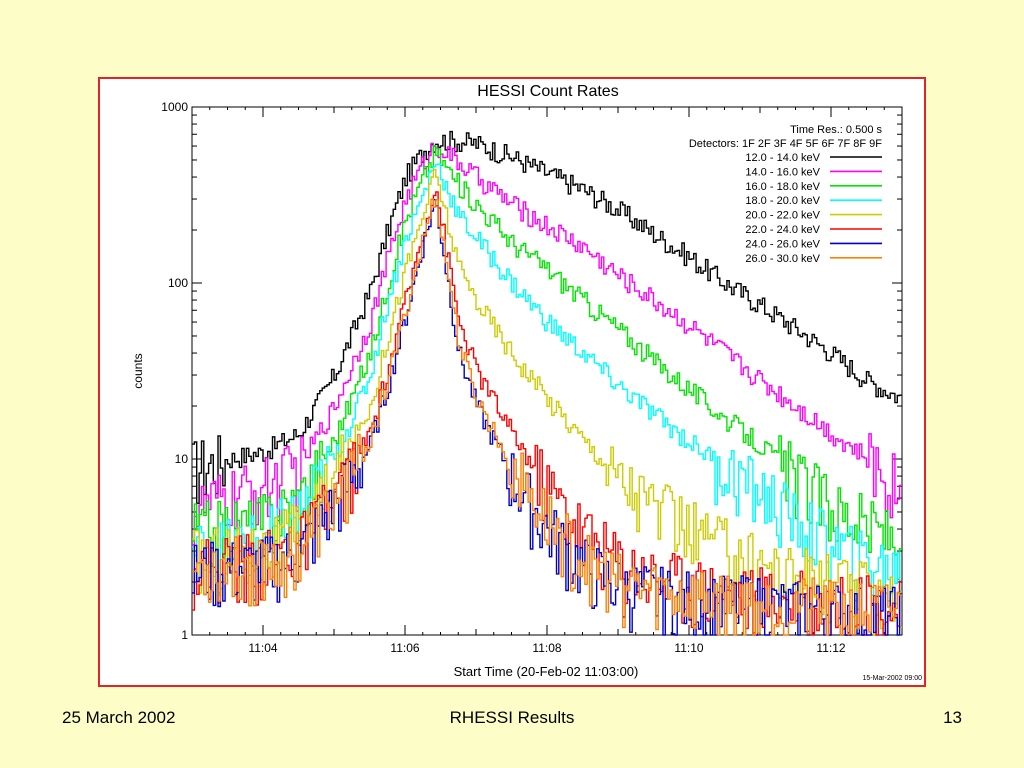  What do you see at coordinates (830, 648) in the screenshot?
I see `x-tick-label: 11:12` at bounding box center [830, 648].